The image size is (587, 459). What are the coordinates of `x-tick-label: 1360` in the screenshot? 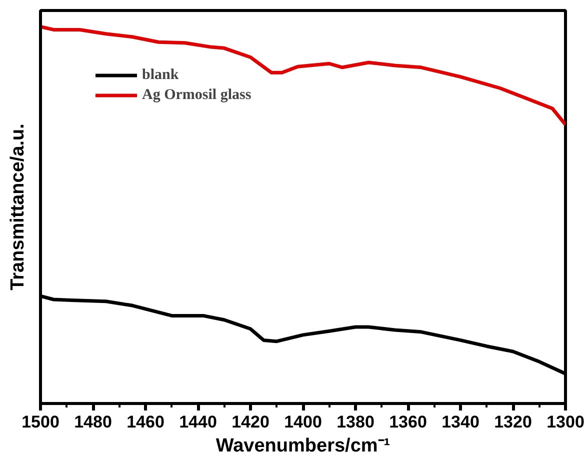 It's located at (408, 422).